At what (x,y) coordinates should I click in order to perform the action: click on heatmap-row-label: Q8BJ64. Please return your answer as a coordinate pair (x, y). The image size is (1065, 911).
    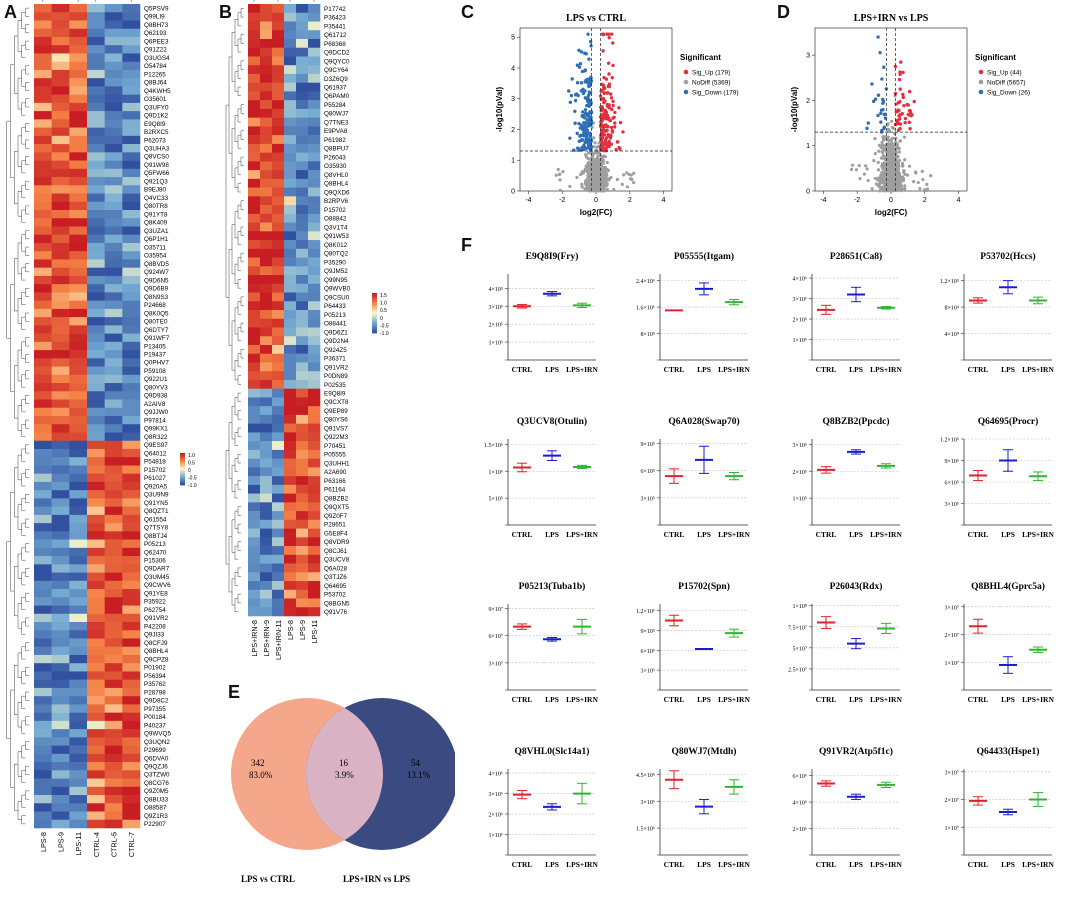
    Looking at the image, I should click on (155, 83).